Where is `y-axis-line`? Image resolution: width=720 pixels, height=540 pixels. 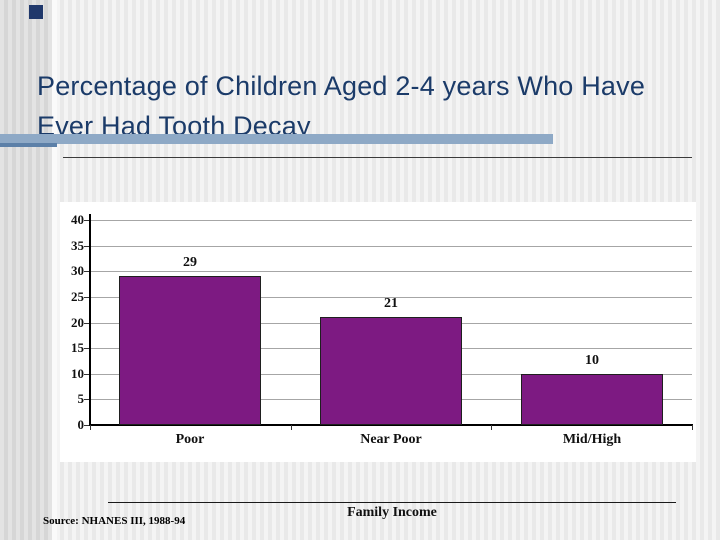
y-axis-line is located at coordinates (90, 320).